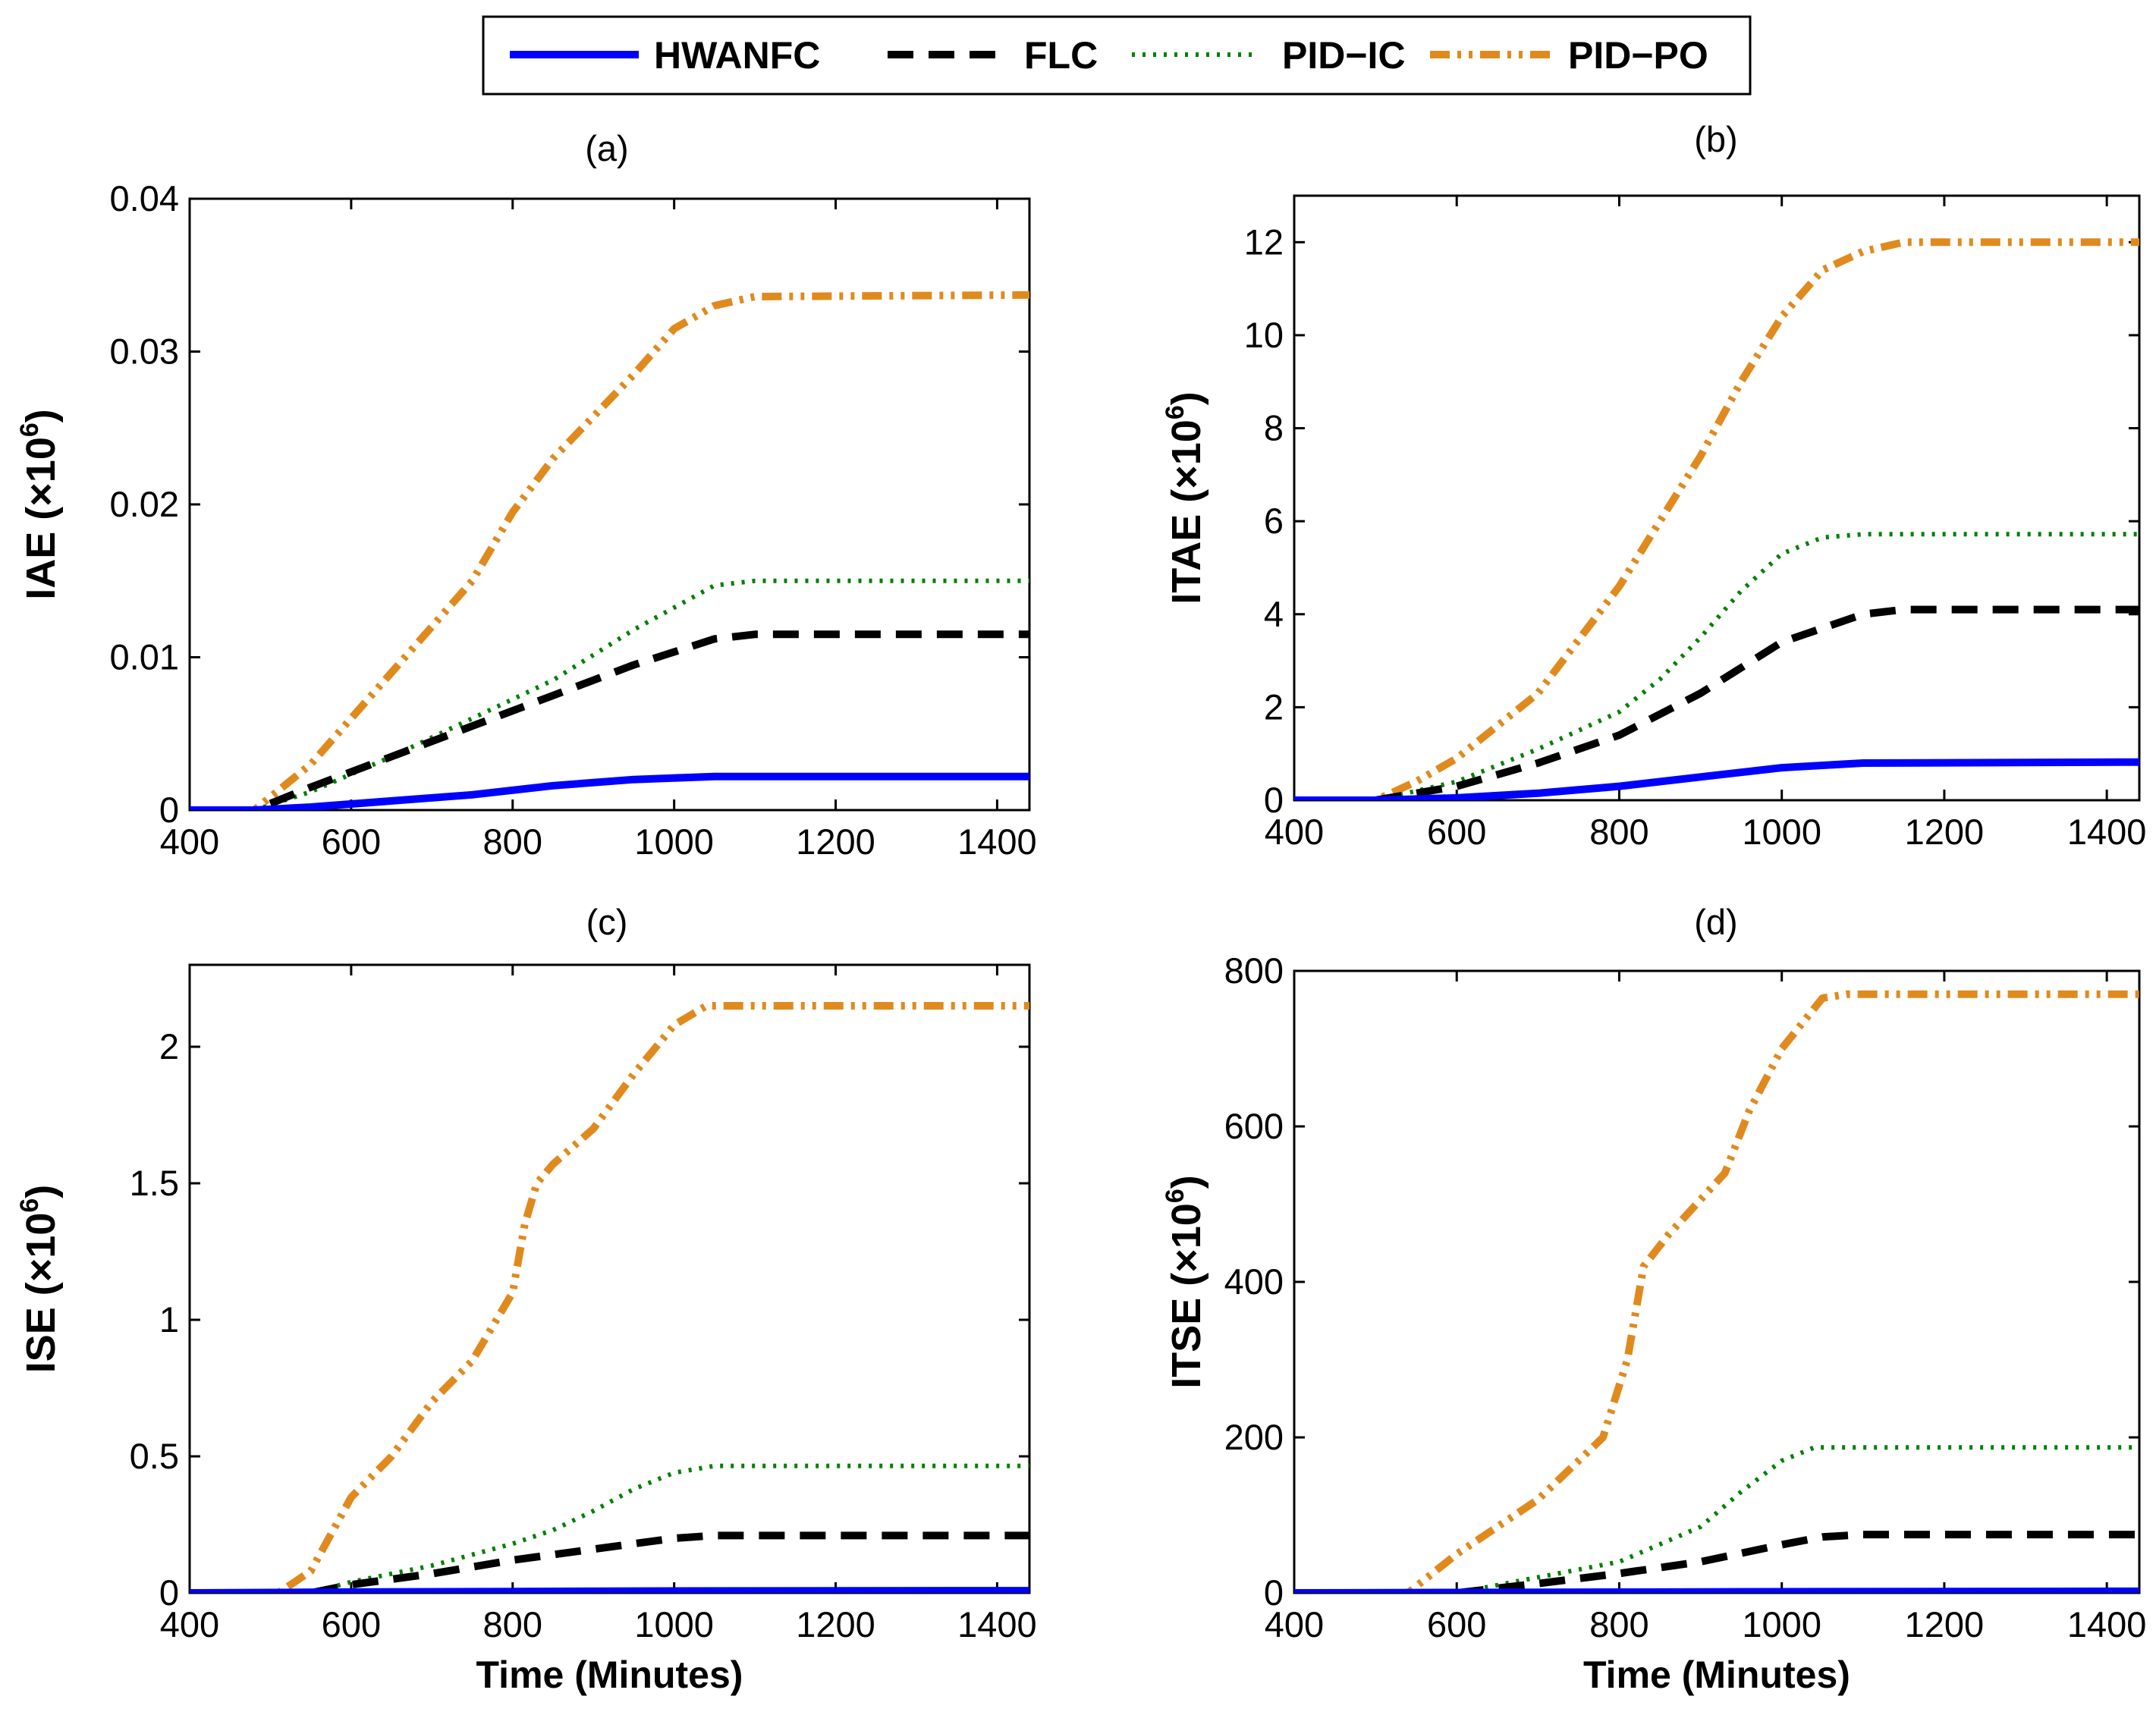  Describe the element at coordinates (1716, 1675) in the screenshot. I see `x-axis-label-d: Time (Minutes)` at that location.